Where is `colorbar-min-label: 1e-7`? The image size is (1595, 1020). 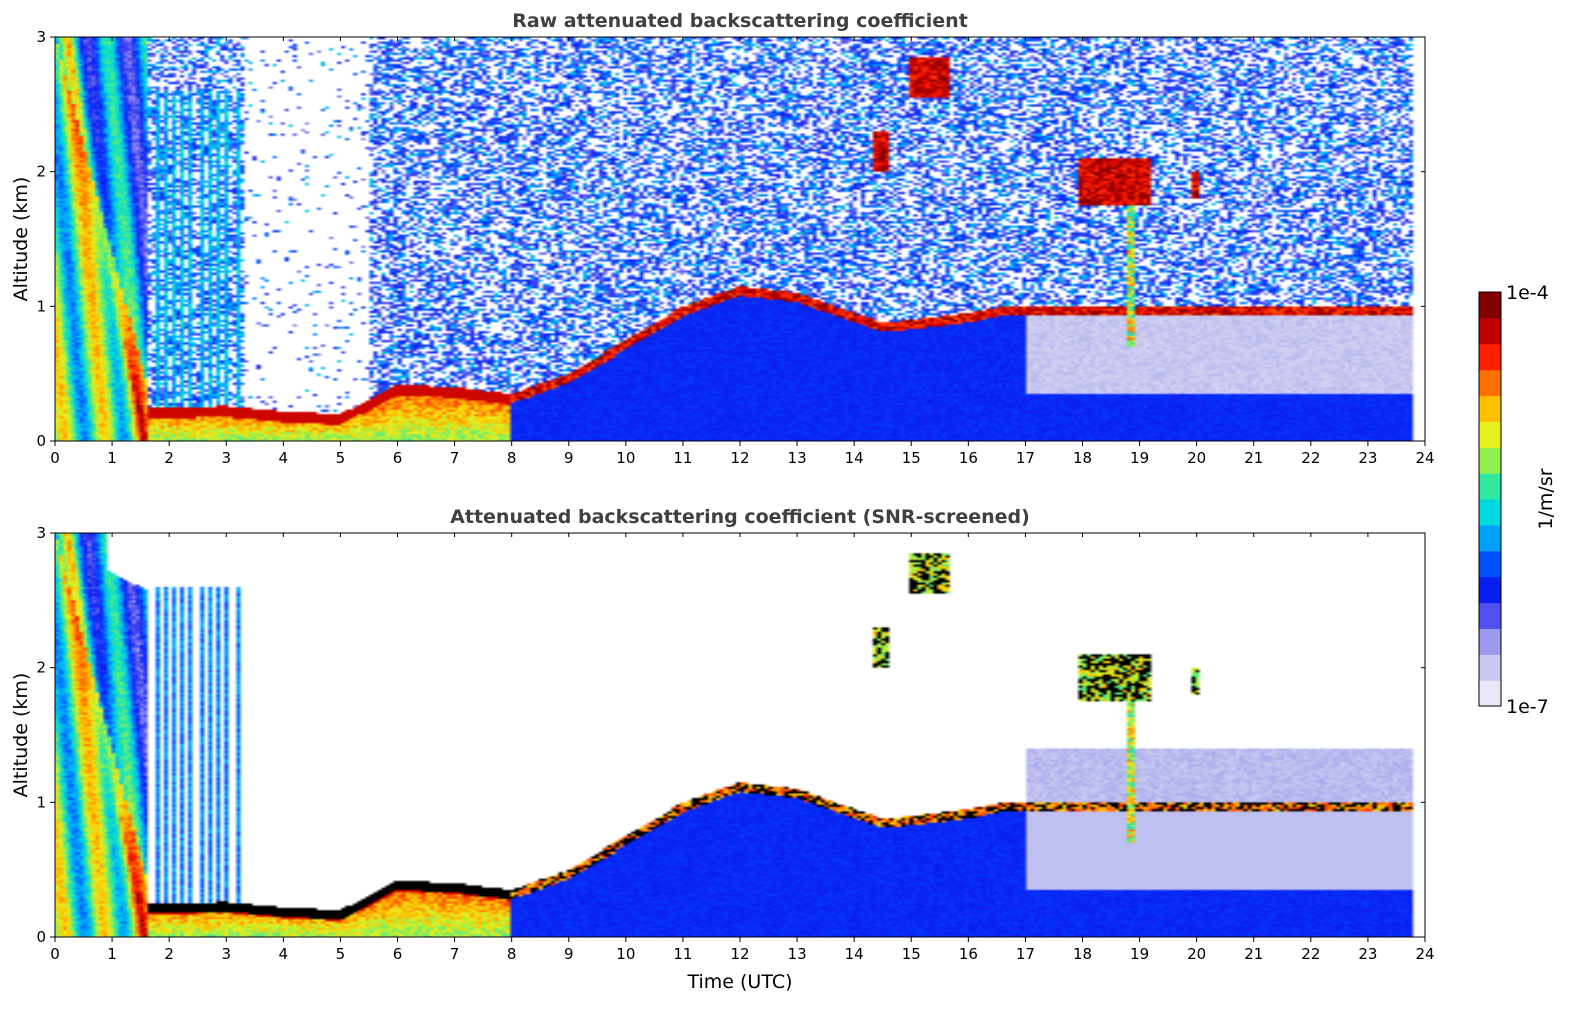 colorbar-min-label: 1e-7 is located at coordinates (1527, 707).